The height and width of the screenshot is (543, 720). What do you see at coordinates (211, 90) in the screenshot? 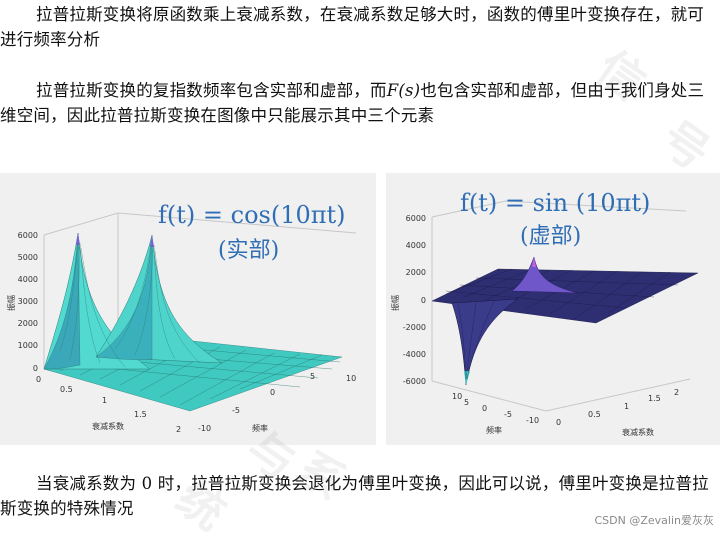
I see `paragraph-text: 拉普拉斯变换的复指数频率包含实部和虚部，而` at bounding box center [211, 90].